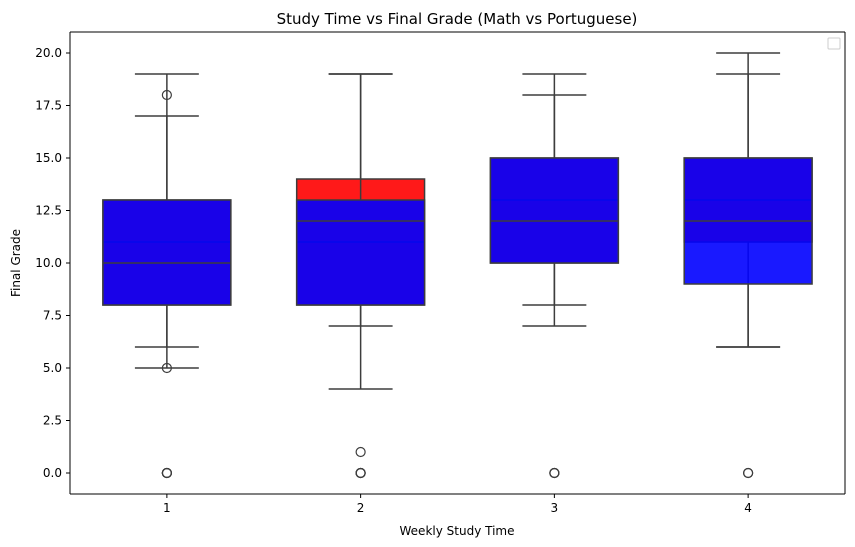 The width and height of the screenshot is (855, 547). Describe the element at coordinates (457, 531) in the screenshot. I see `x-axis-label: Weekly Study Time` at that location.